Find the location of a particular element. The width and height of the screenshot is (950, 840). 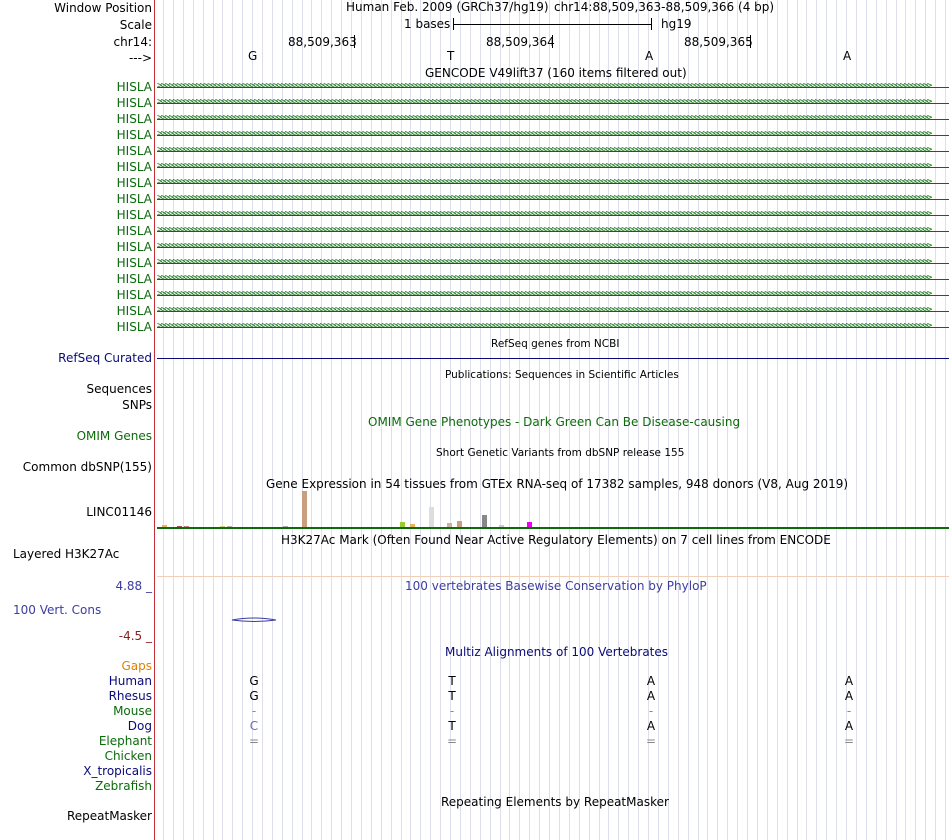

species-label: Chicken is located at coordinates (128, 756).